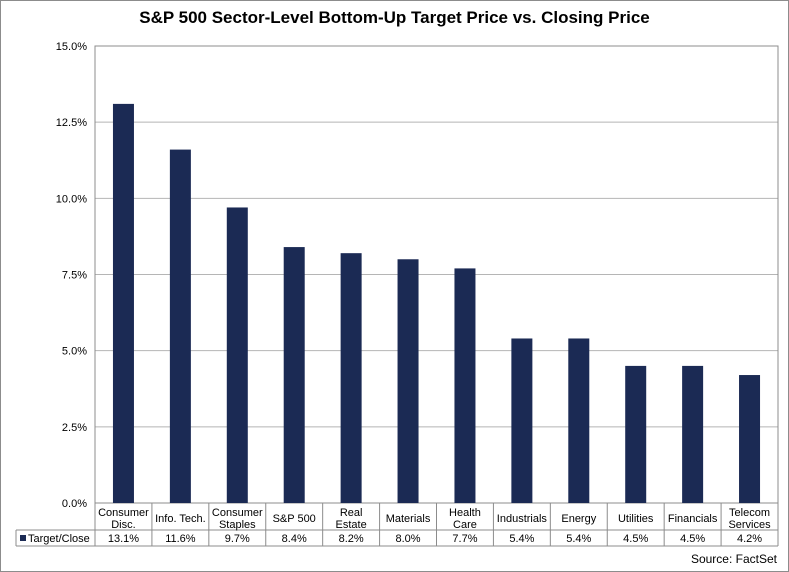 The width and height of the screenshot is (789, 572). I want to click on category-label: Estate, so click(351, 525).